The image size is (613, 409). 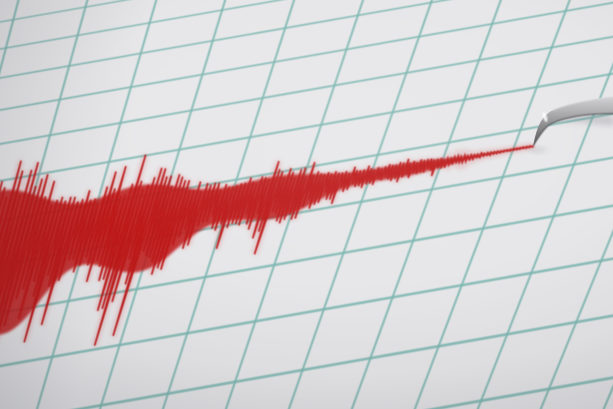 What do you see at coordinates (572, 129) in the screenshot?
I see `needle-bottom-edge` at bounding box center [572, 129].